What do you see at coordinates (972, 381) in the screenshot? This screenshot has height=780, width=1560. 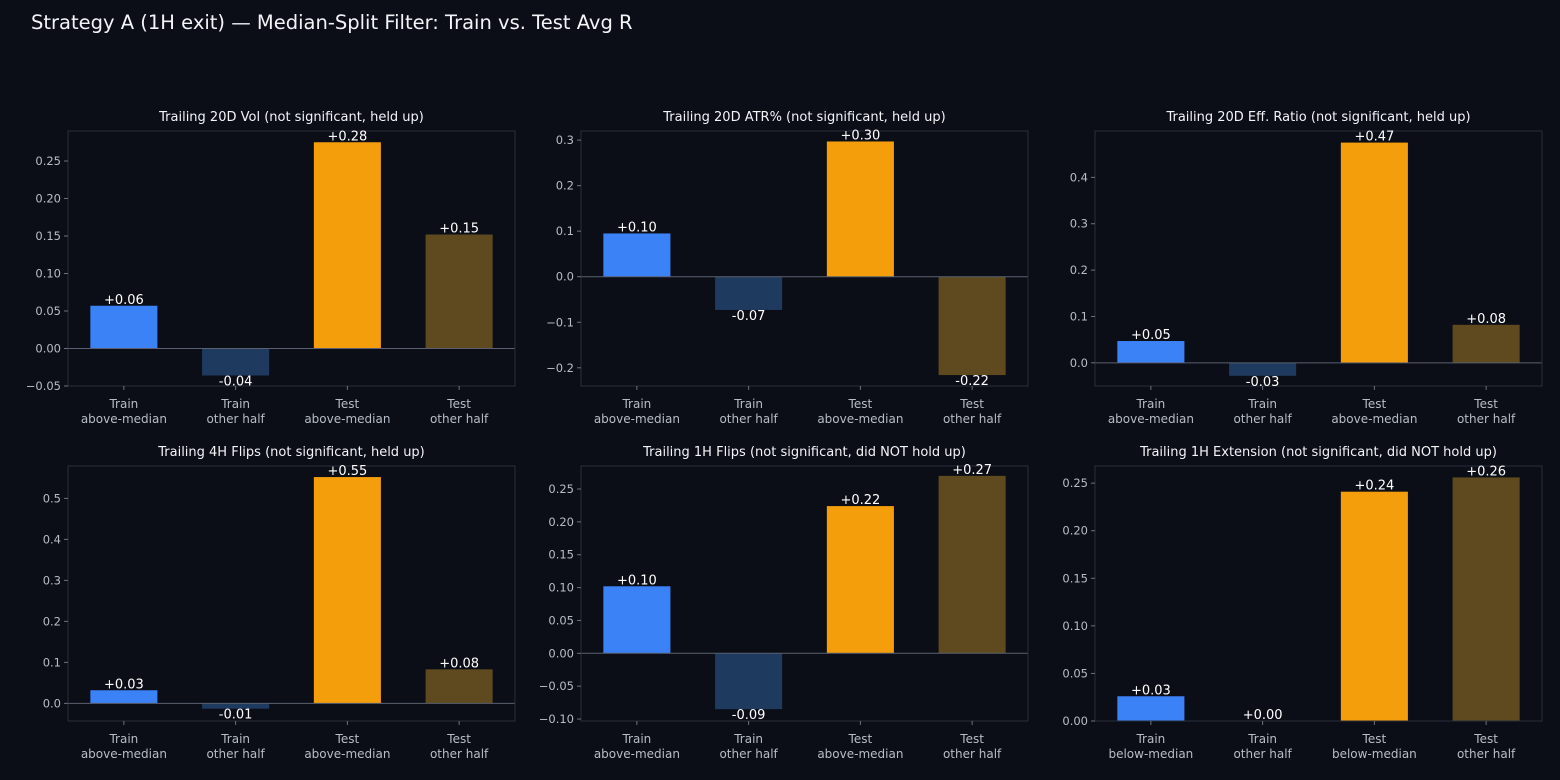 I see `data-label: -0.22` at bounding box center [972, 381].